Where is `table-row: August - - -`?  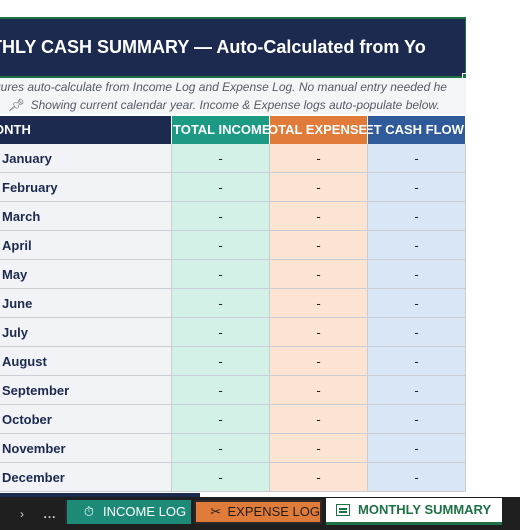
table-row: August - - - is located at coordinates (233, 361).